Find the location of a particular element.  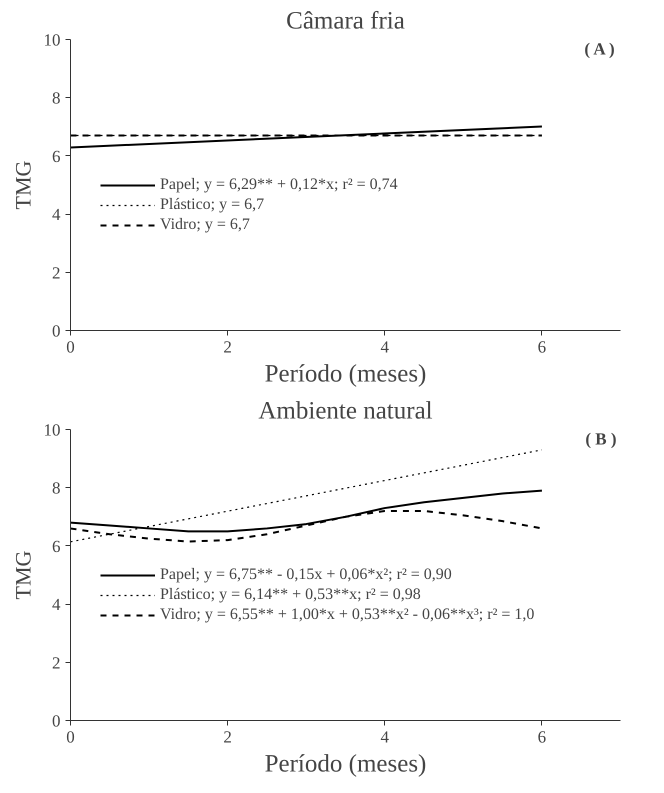

legend-label: Vidro; y = 6,7 is located at coordinates (205, 225).